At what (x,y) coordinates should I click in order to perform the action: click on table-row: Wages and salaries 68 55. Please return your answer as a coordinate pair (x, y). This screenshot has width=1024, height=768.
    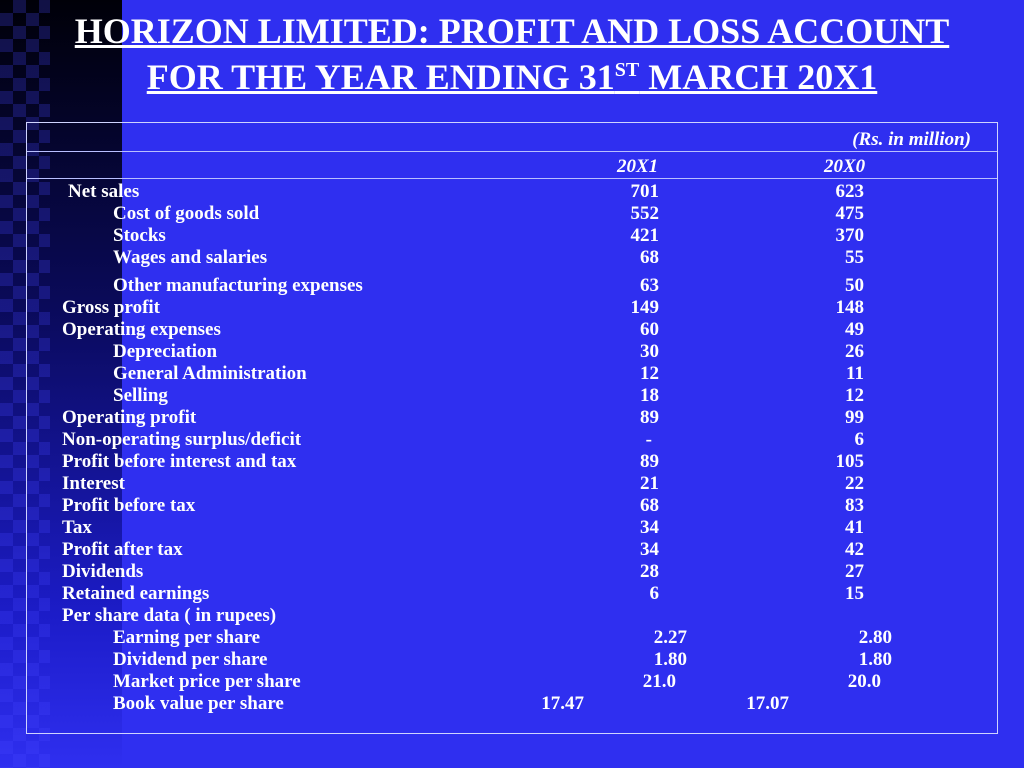
    Looking at the image, I should click on (512, 258).